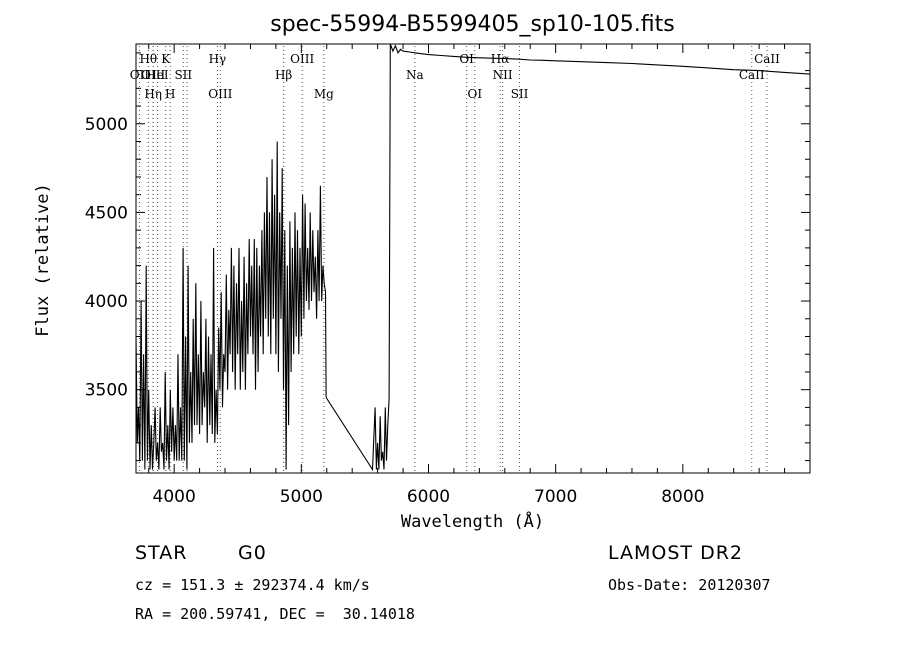 The width and height of the screenshot is (900, 650). Describe the element at coordinates (106, 213) in the screenshot. I see `y-tick-label: 4500` at that location.